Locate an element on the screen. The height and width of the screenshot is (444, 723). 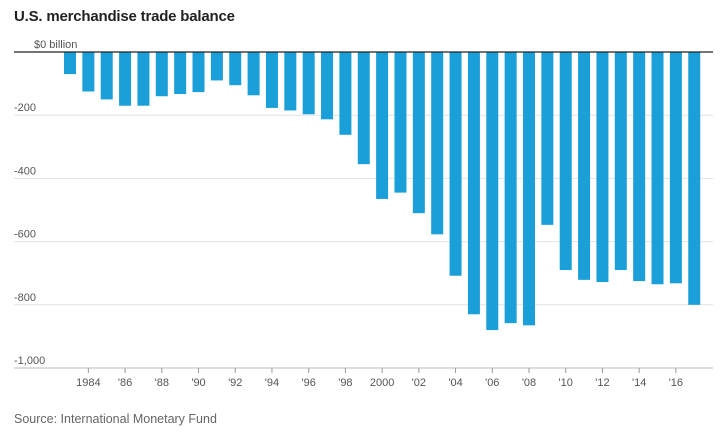
x-tick-label: '16 is located at coordinates (676, 383).